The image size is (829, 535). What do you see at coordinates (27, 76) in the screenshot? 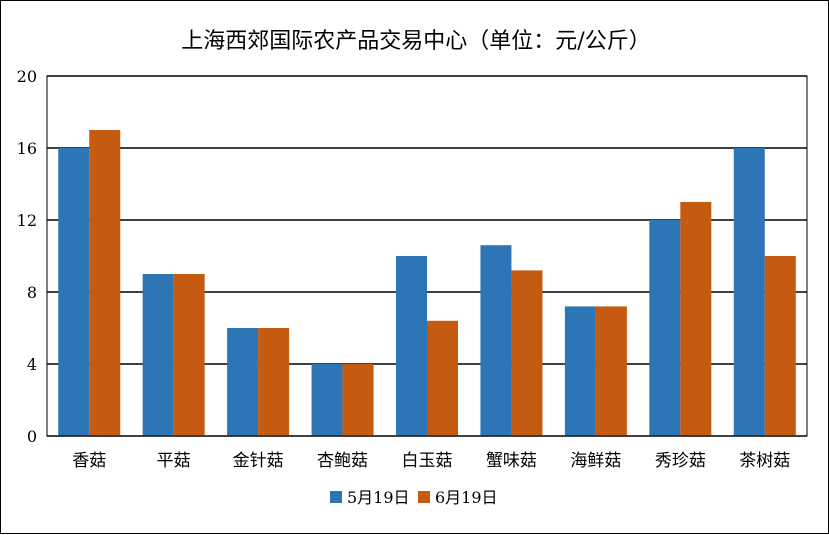
I see `y-tick-label: 20` at bounding box center [27, 76].